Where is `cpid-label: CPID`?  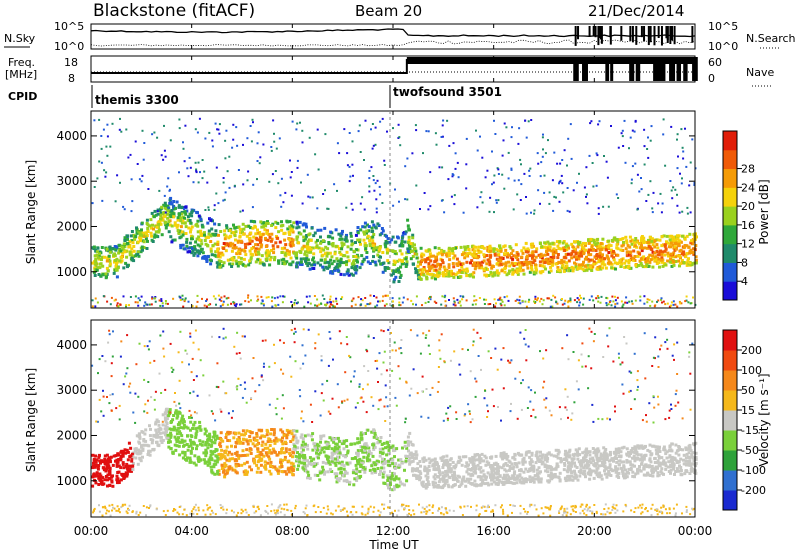 cpid-label: CPID is located at coordinates (22, 96).